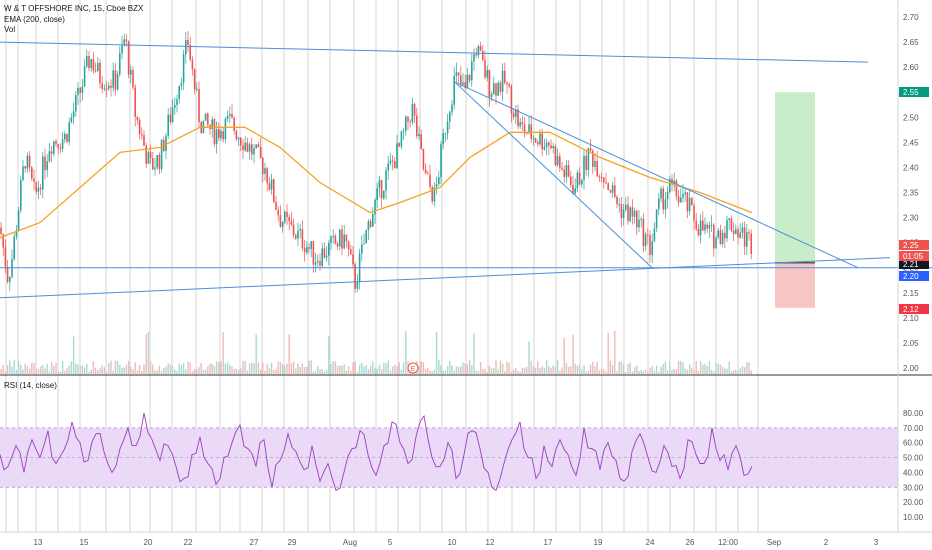 This screenshot has height=550, width=932. Describe the element at coordinates (913, 472) in the screenshot. I see `rsi-tick-label: 40.00` at that location.